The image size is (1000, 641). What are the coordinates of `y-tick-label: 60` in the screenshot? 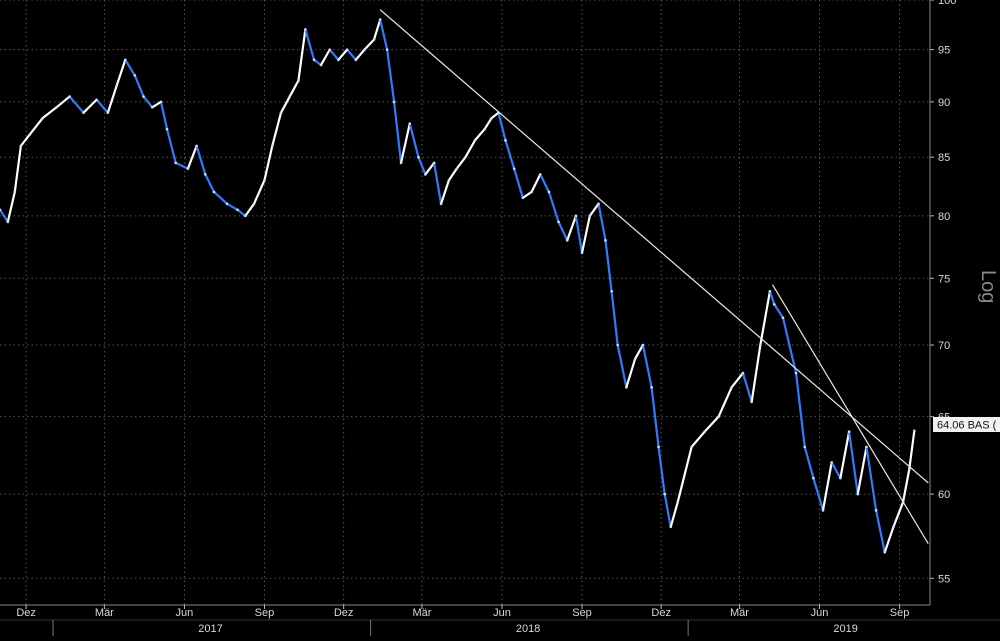 It's located at (944, 495).